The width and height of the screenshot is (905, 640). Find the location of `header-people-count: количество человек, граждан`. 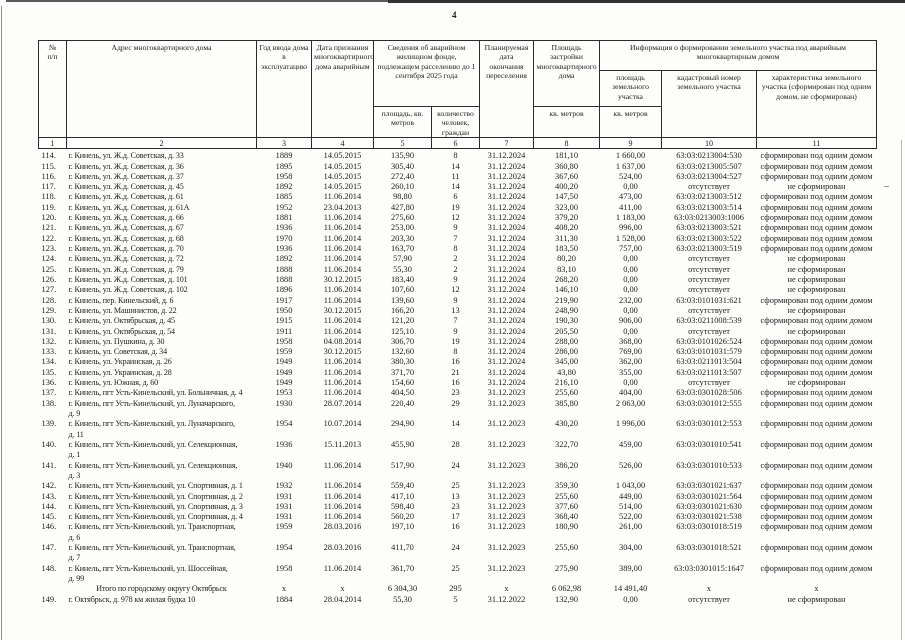

header-people-count: количество человек, граждан is located at coordinates (455, 122).